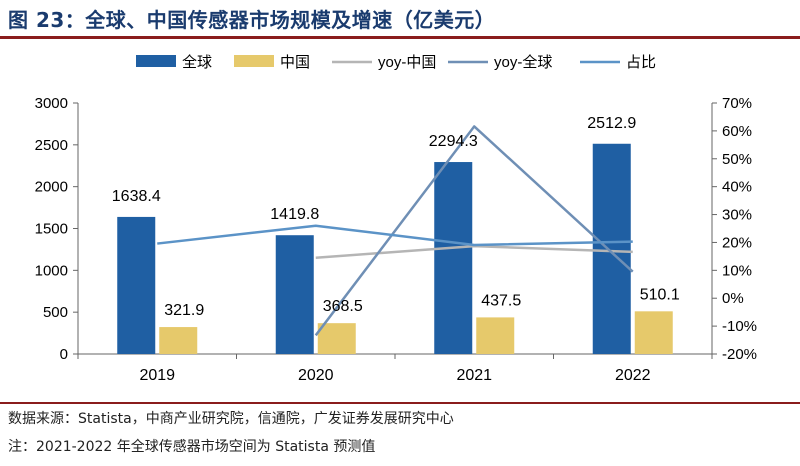 The width and height of the screenshot is (800, 466). I want to click on x-tick-label: 2022, so click(633, 375).